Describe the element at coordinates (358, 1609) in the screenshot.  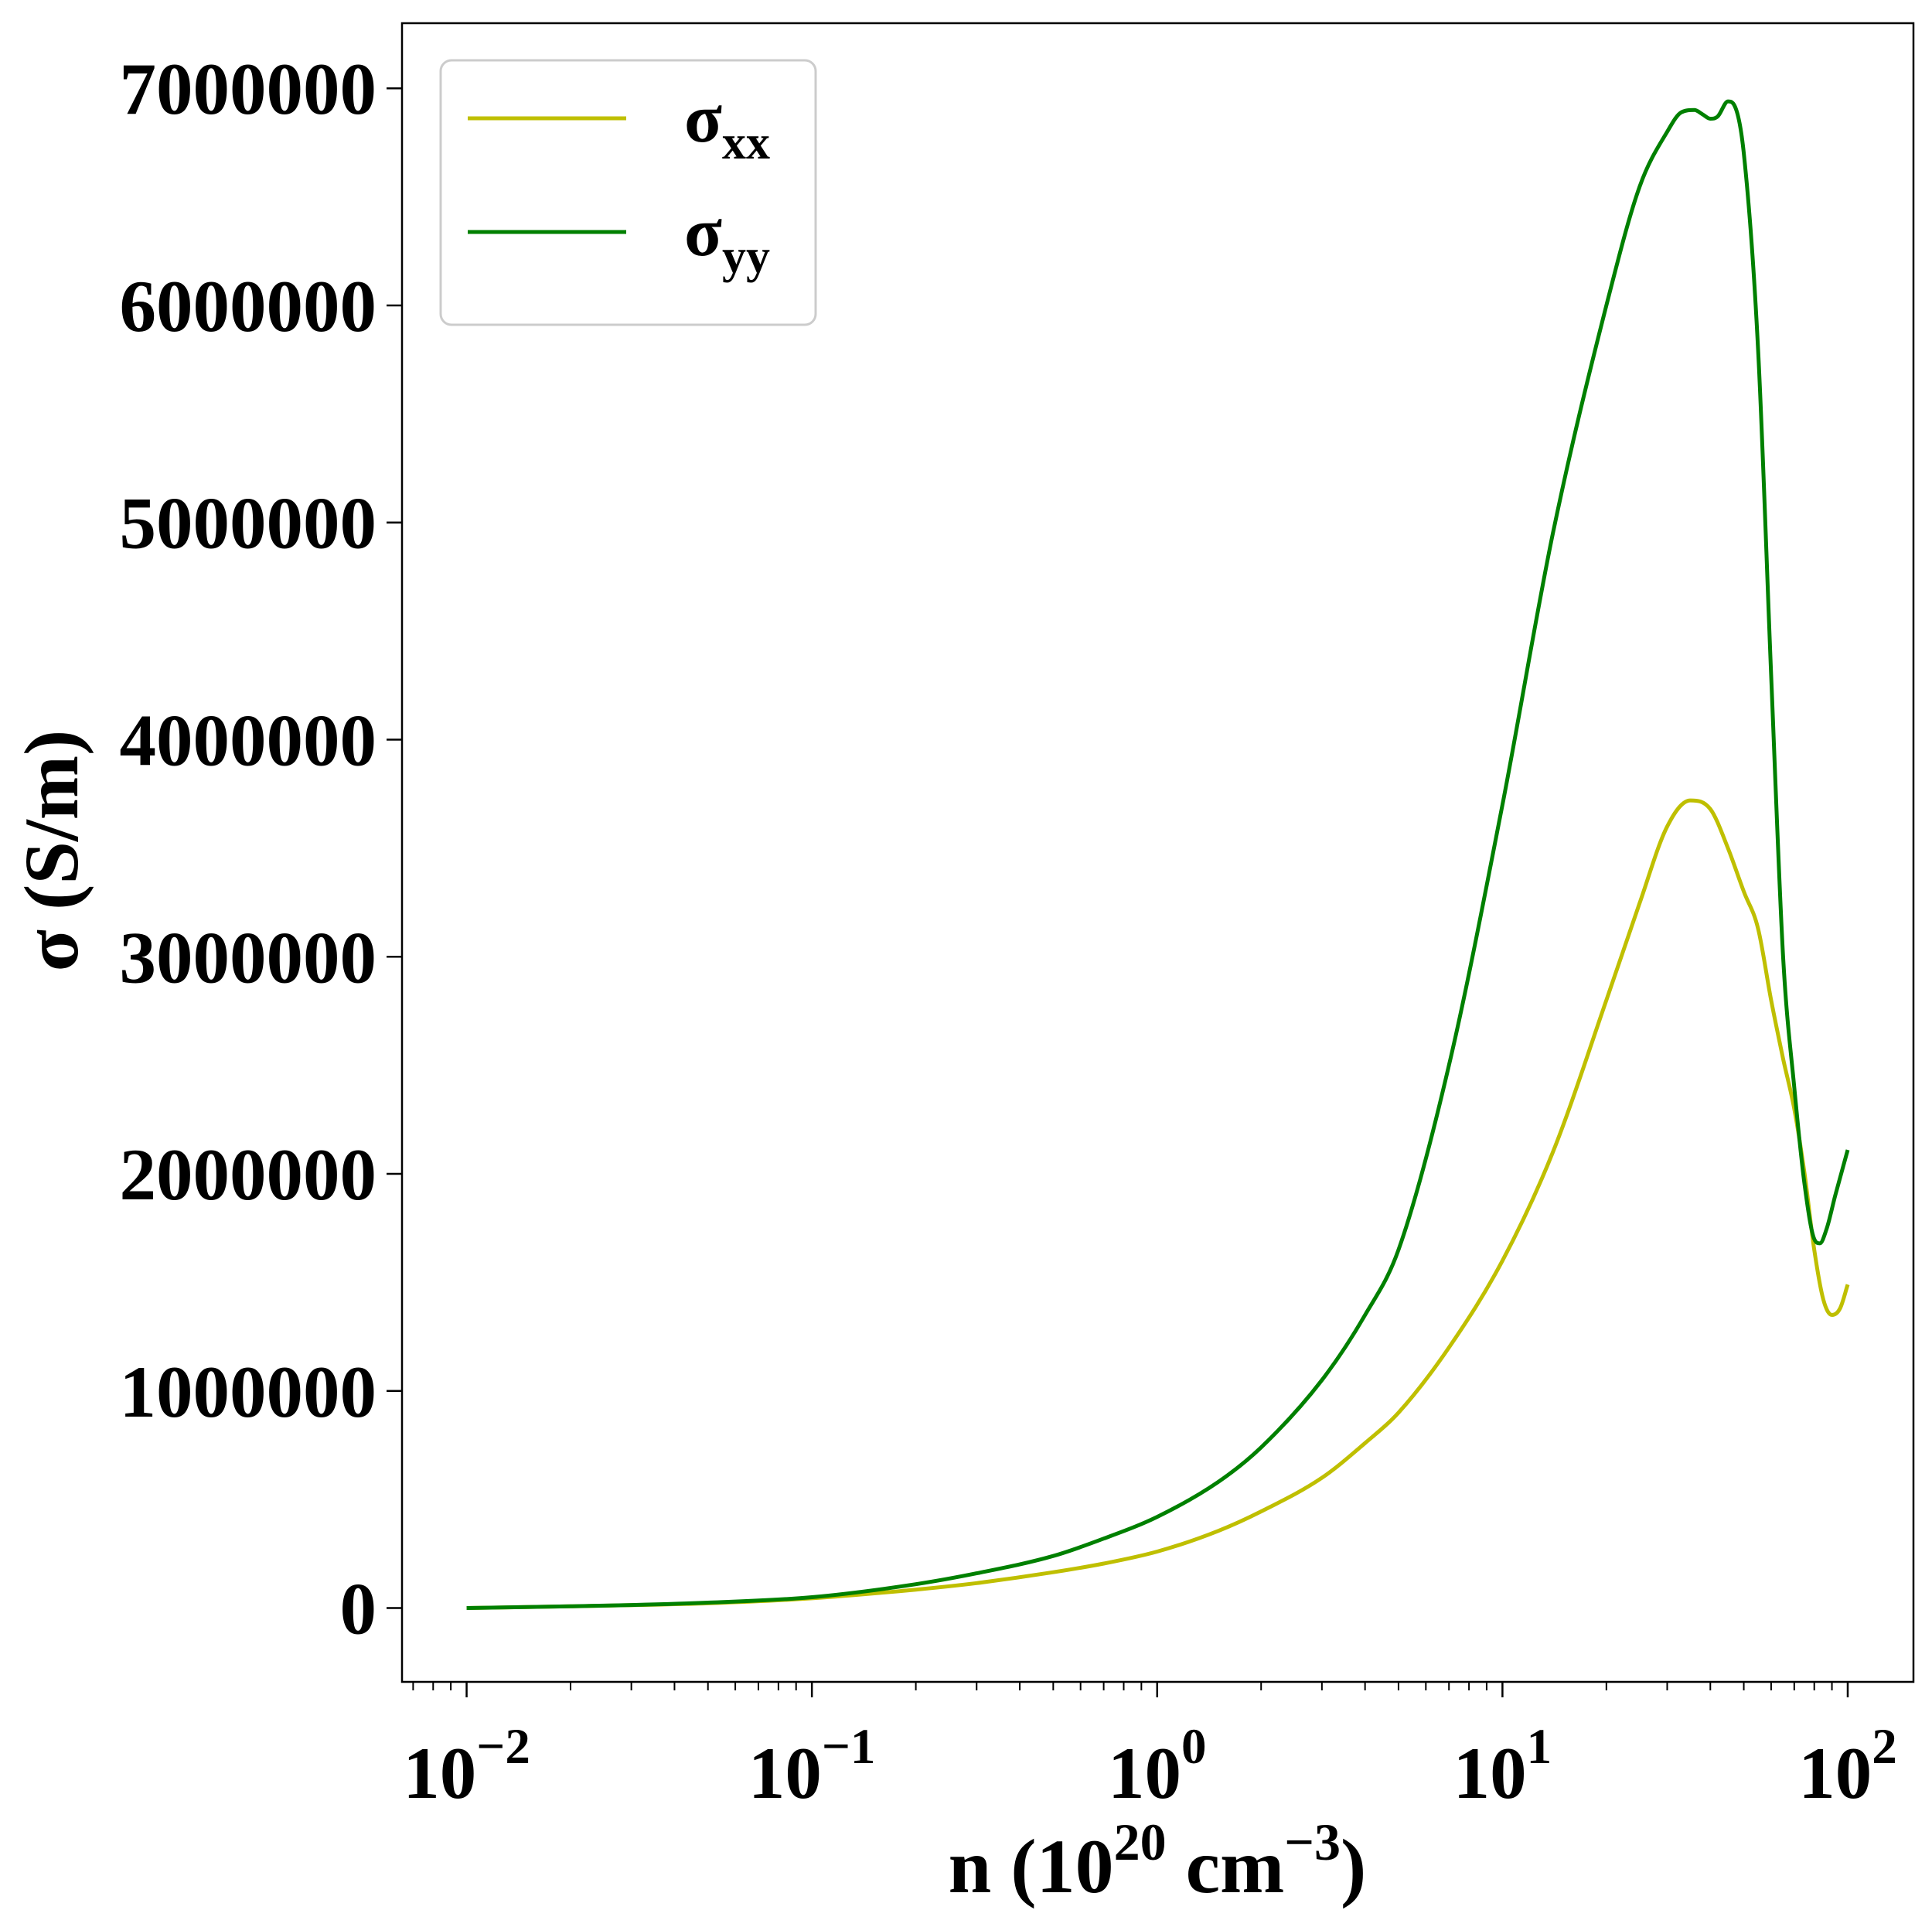
I see `y-tick-label: 0` at that location.